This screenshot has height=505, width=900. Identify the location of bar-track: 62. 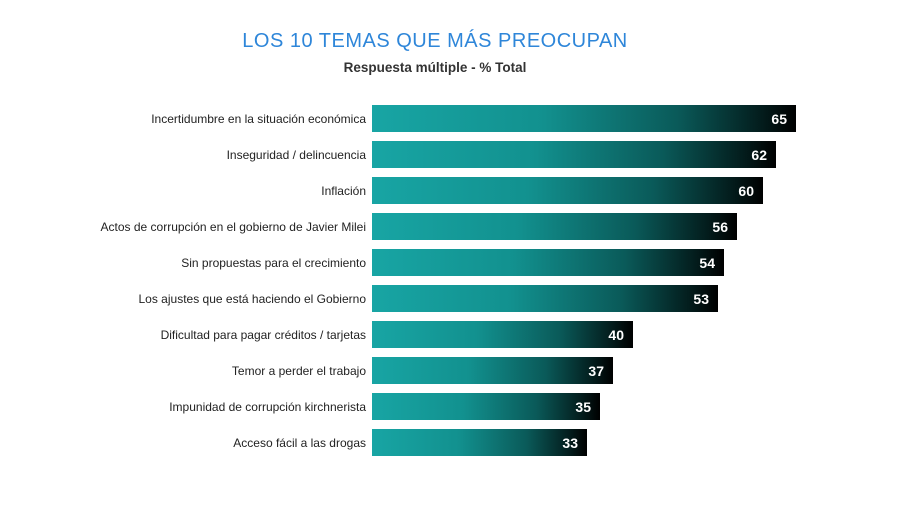
(636, 154).